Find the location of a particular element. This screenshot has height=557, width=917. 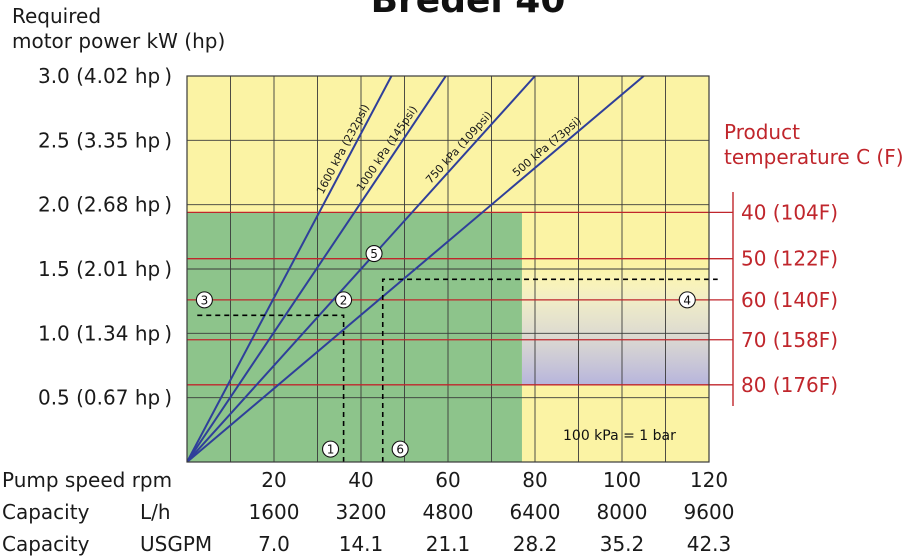

capacity-lh-value: 4800 is located at coordinates (448, 512).